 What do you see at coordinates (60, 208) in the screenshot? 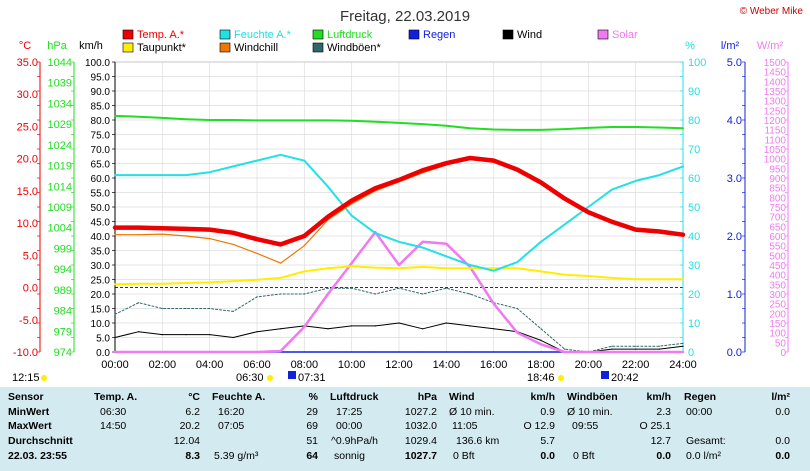
I see `tick-label-pressure: 1009` at bounding box center [60, 208].